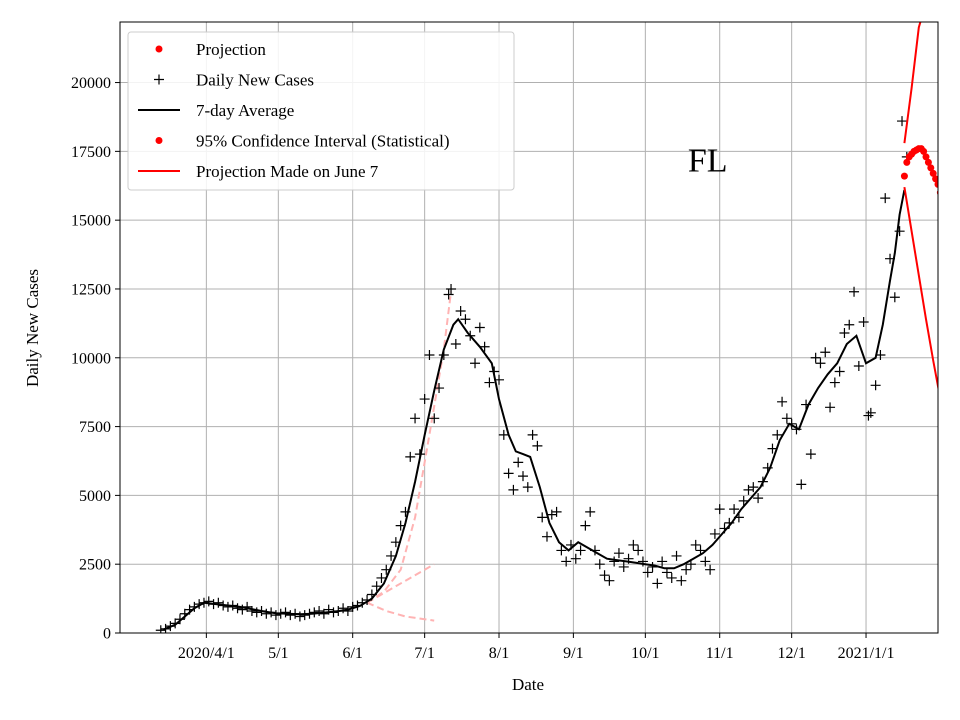 This screenshot has width=960, height=720. I want to click on x-tick-label: 10/1, so click(645, 653).